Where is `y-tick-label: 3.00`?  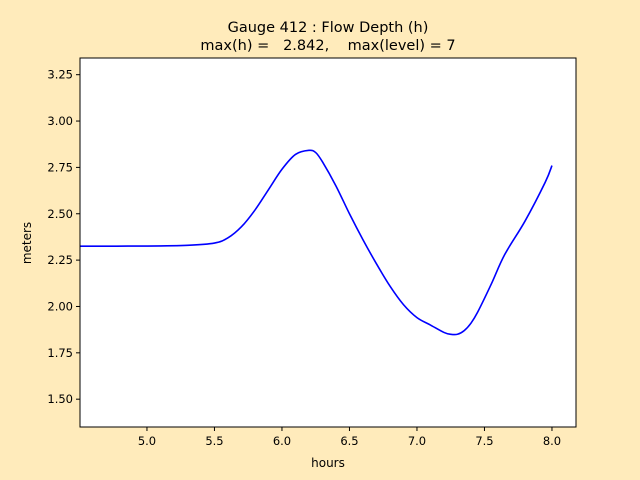
y-tick-label: 3.00 is located at coordinates (60, 121).